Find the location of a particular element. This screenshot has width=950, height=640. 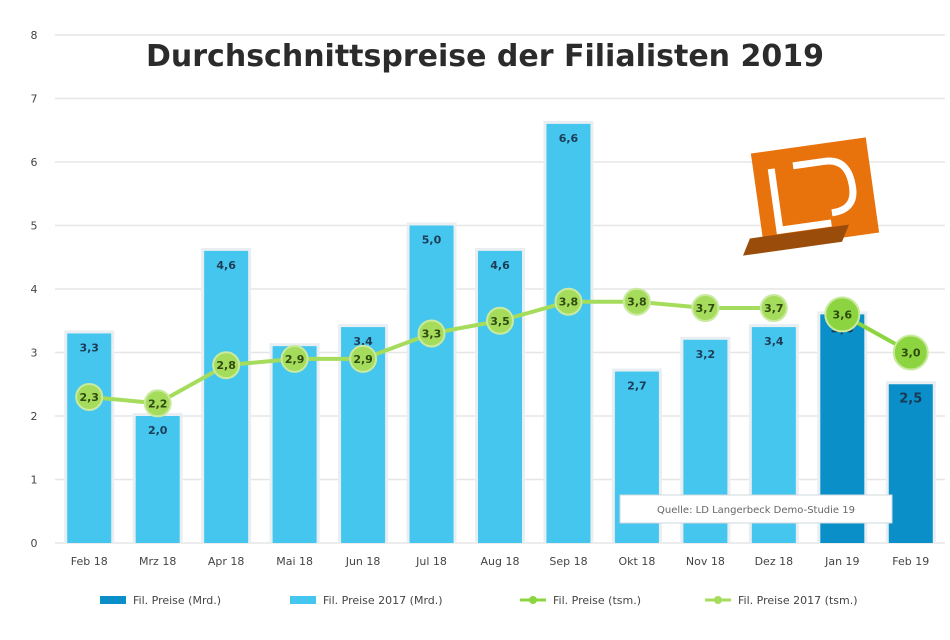

x-tick-label: Okt 18 is located at coordinates (637, 561).